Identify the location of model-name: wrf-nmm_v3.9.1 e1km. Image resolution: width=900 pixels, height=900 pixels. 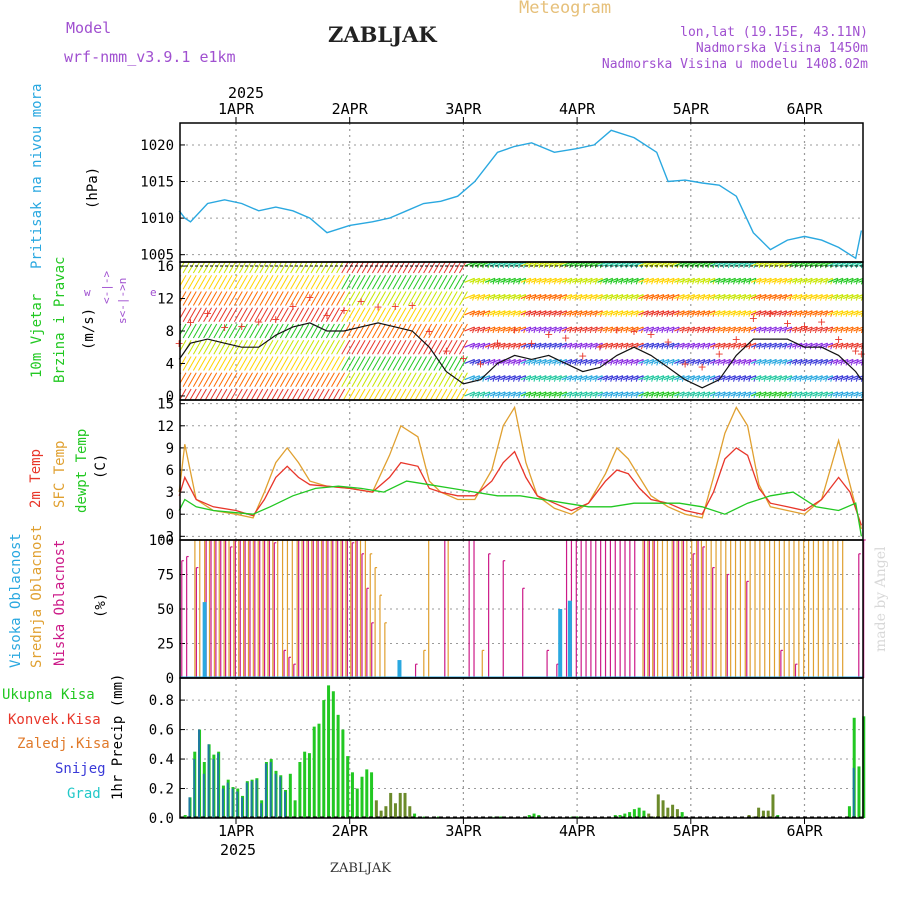
(150, 57).